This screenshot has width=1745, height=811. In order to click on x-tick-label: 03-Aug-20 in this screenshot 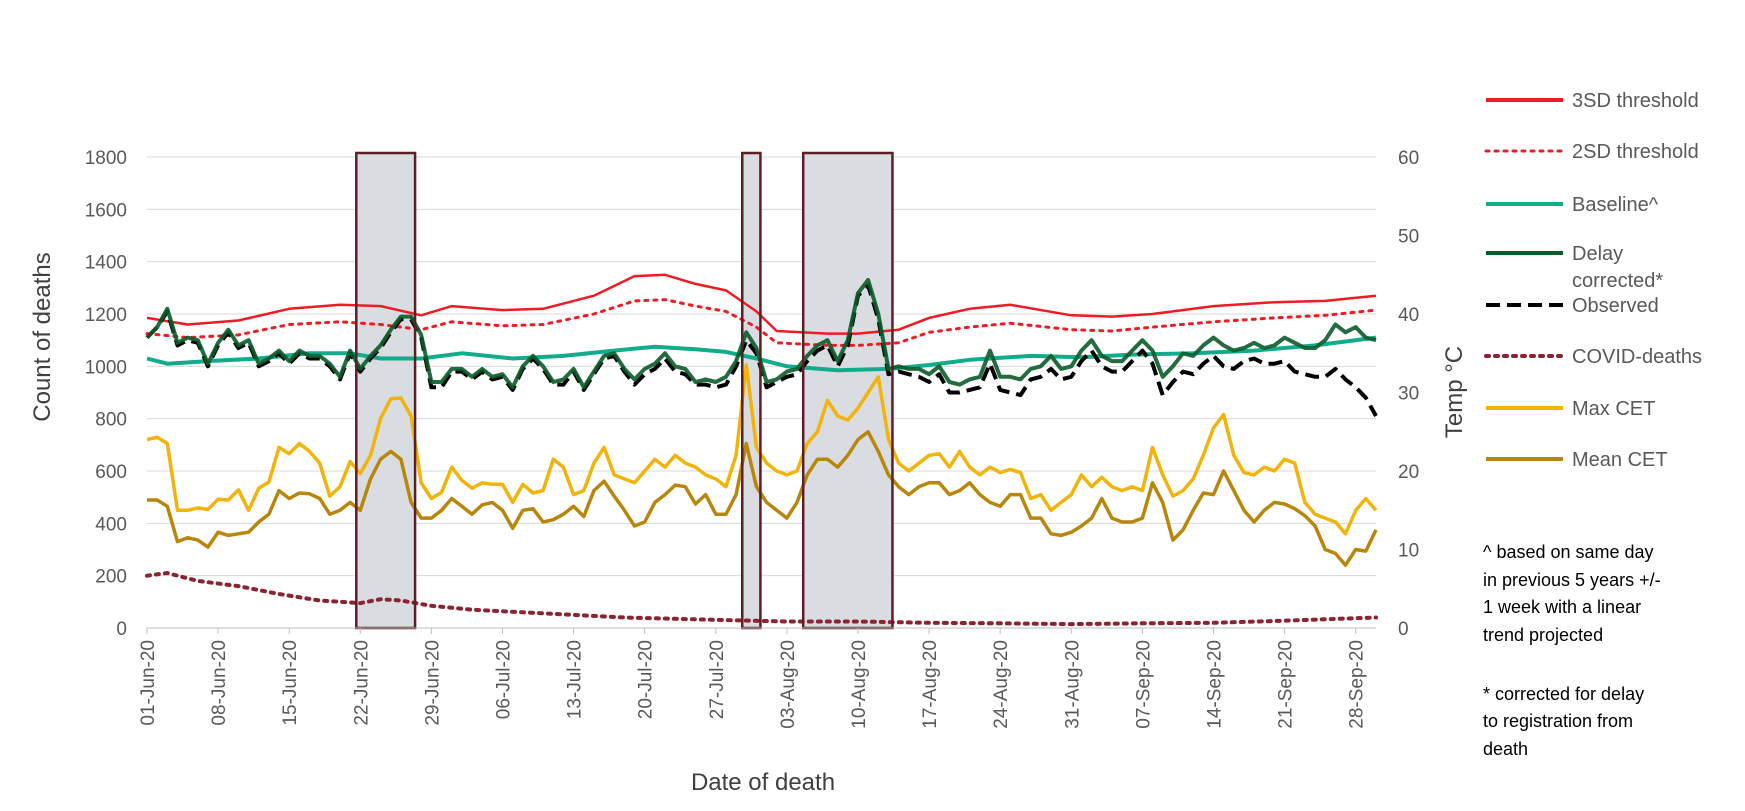, I will do `click(788, 684)`.